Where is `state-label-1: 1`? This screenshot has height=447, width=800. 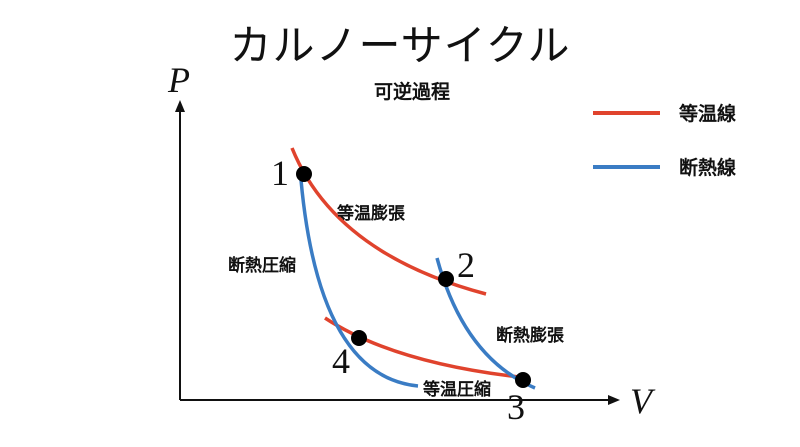 state-label-1: 1 is located at coordinates (280, 173).